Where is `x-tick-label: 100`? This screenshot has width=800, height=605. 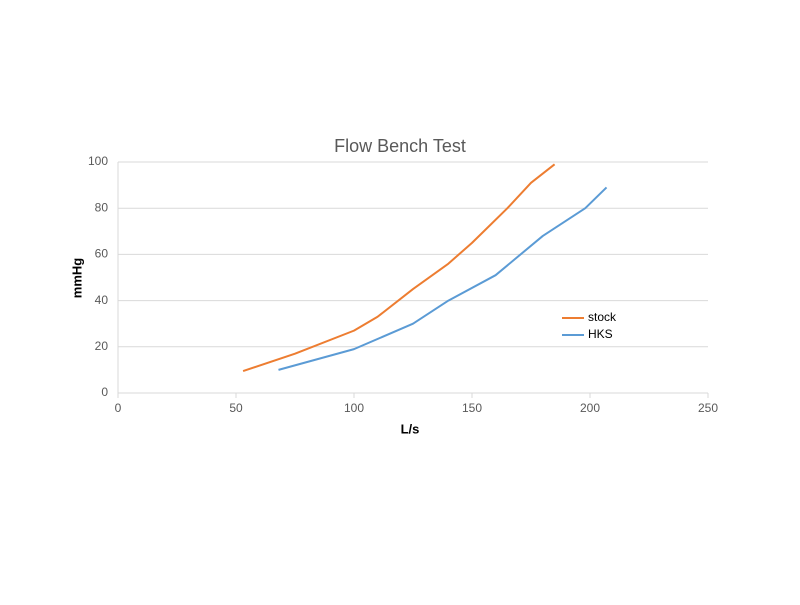 x-tick-label: 100 is located at coordinates (354, 408).